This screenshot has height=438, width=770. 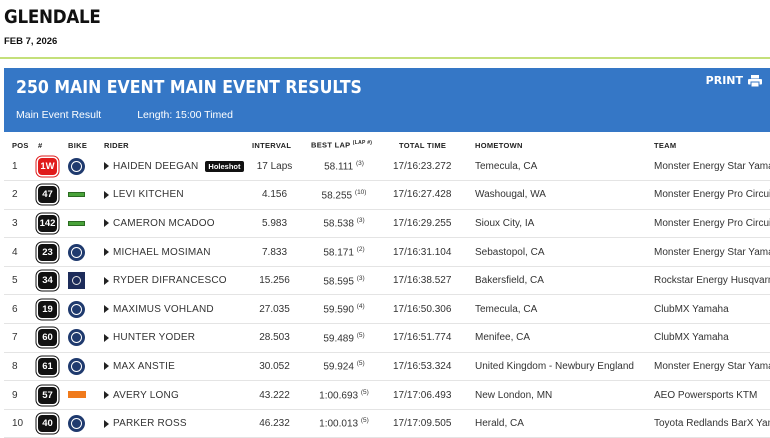 I want to click on hometown-cell: Menifee, CA, so click(x=562, y=338).